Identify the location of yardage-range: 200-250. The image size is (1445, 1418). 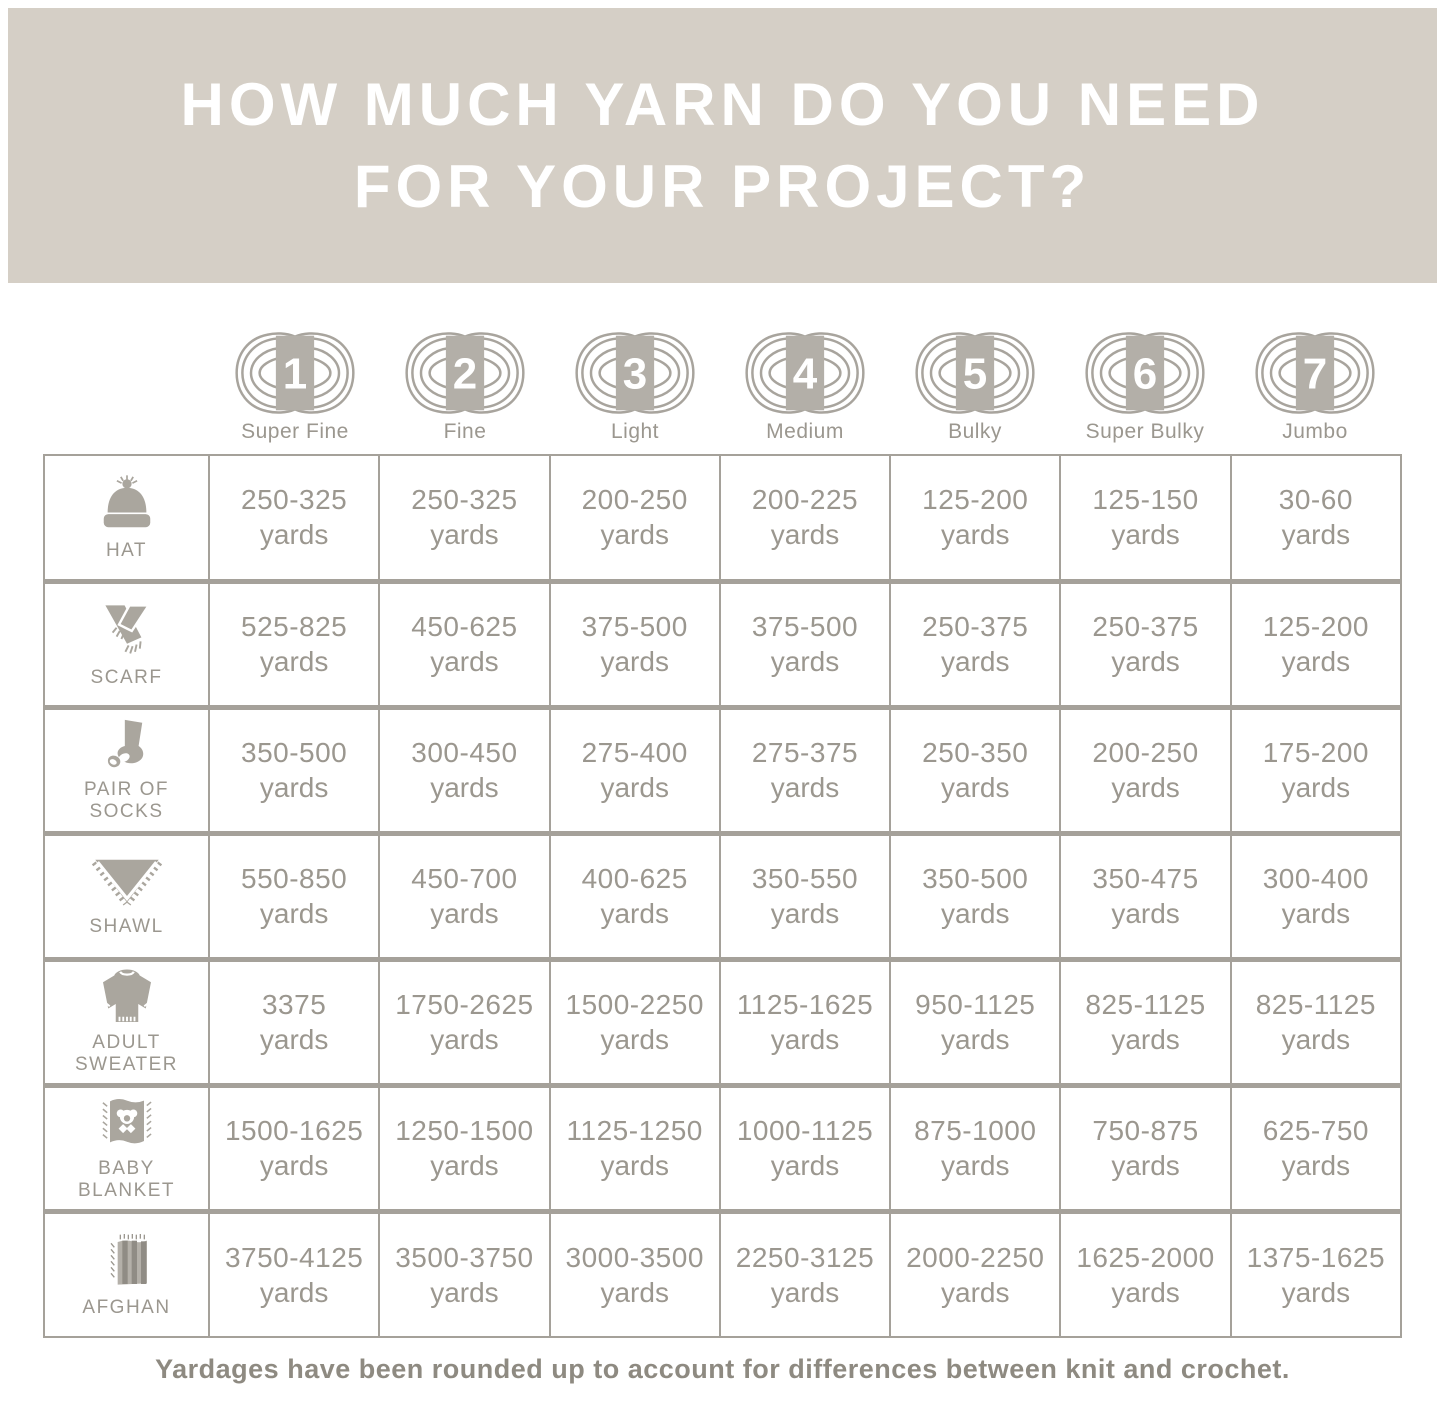
(634, 500).